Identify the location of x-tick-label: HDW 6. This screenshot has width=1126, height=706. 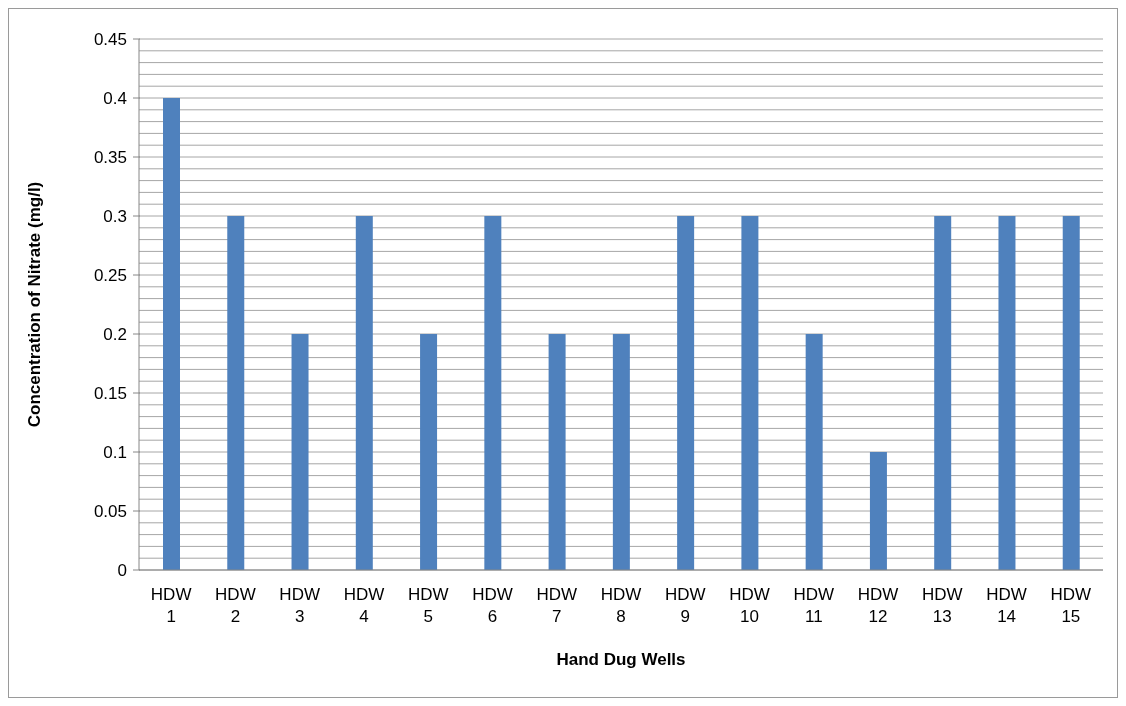
(492, 605).